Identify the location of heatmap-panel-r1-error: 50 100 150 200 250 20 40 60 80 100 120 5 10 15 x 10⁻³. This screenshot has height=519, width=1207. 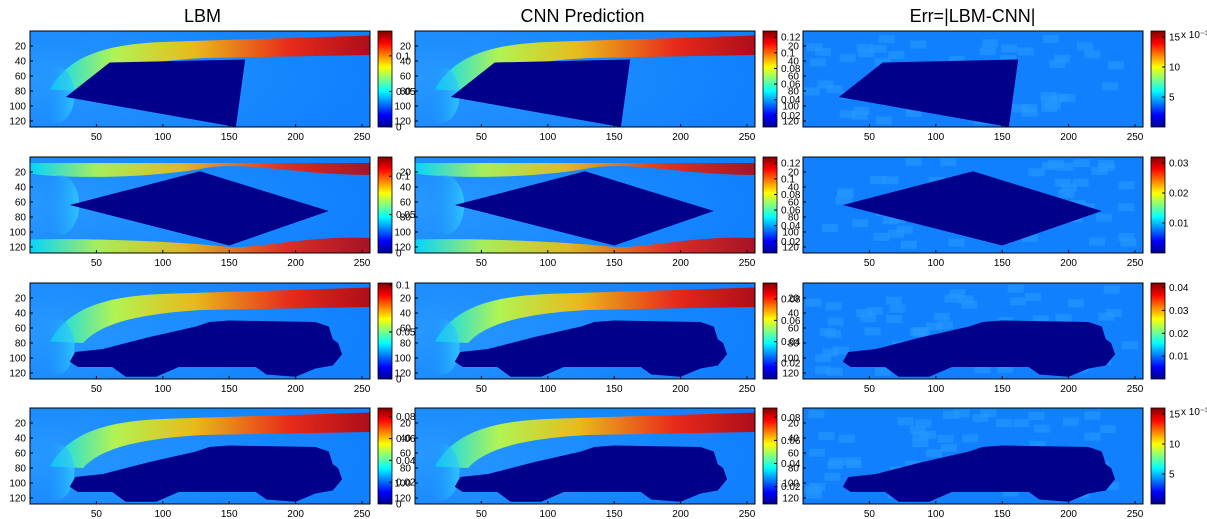
(994, 86).